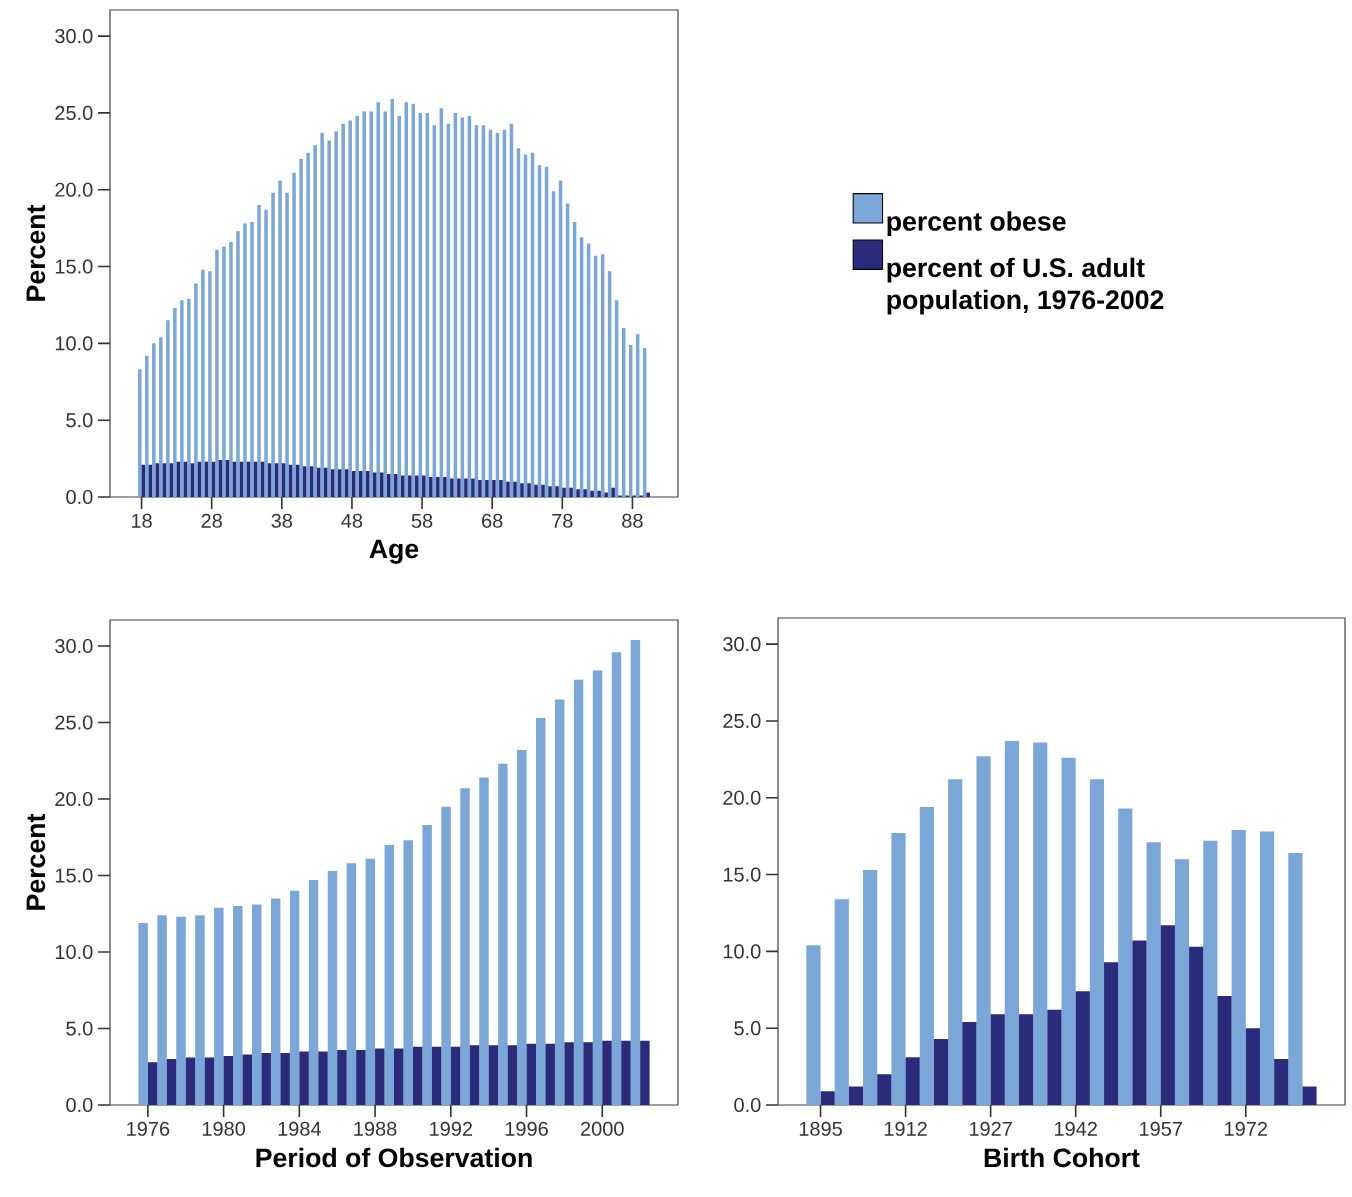 The image size is (1352, 1197). What do you see at coordinates (422, 520) in the screenshot?
I see `x-tick-label: 58` at bounding box center [422, 520].